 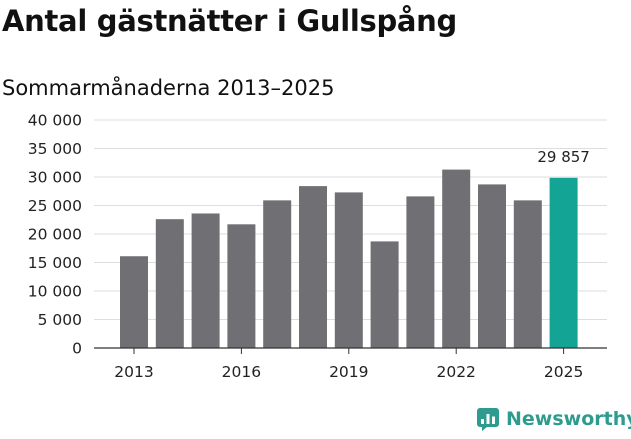 I want to click on bar-2017, so click(x=277, y=274).